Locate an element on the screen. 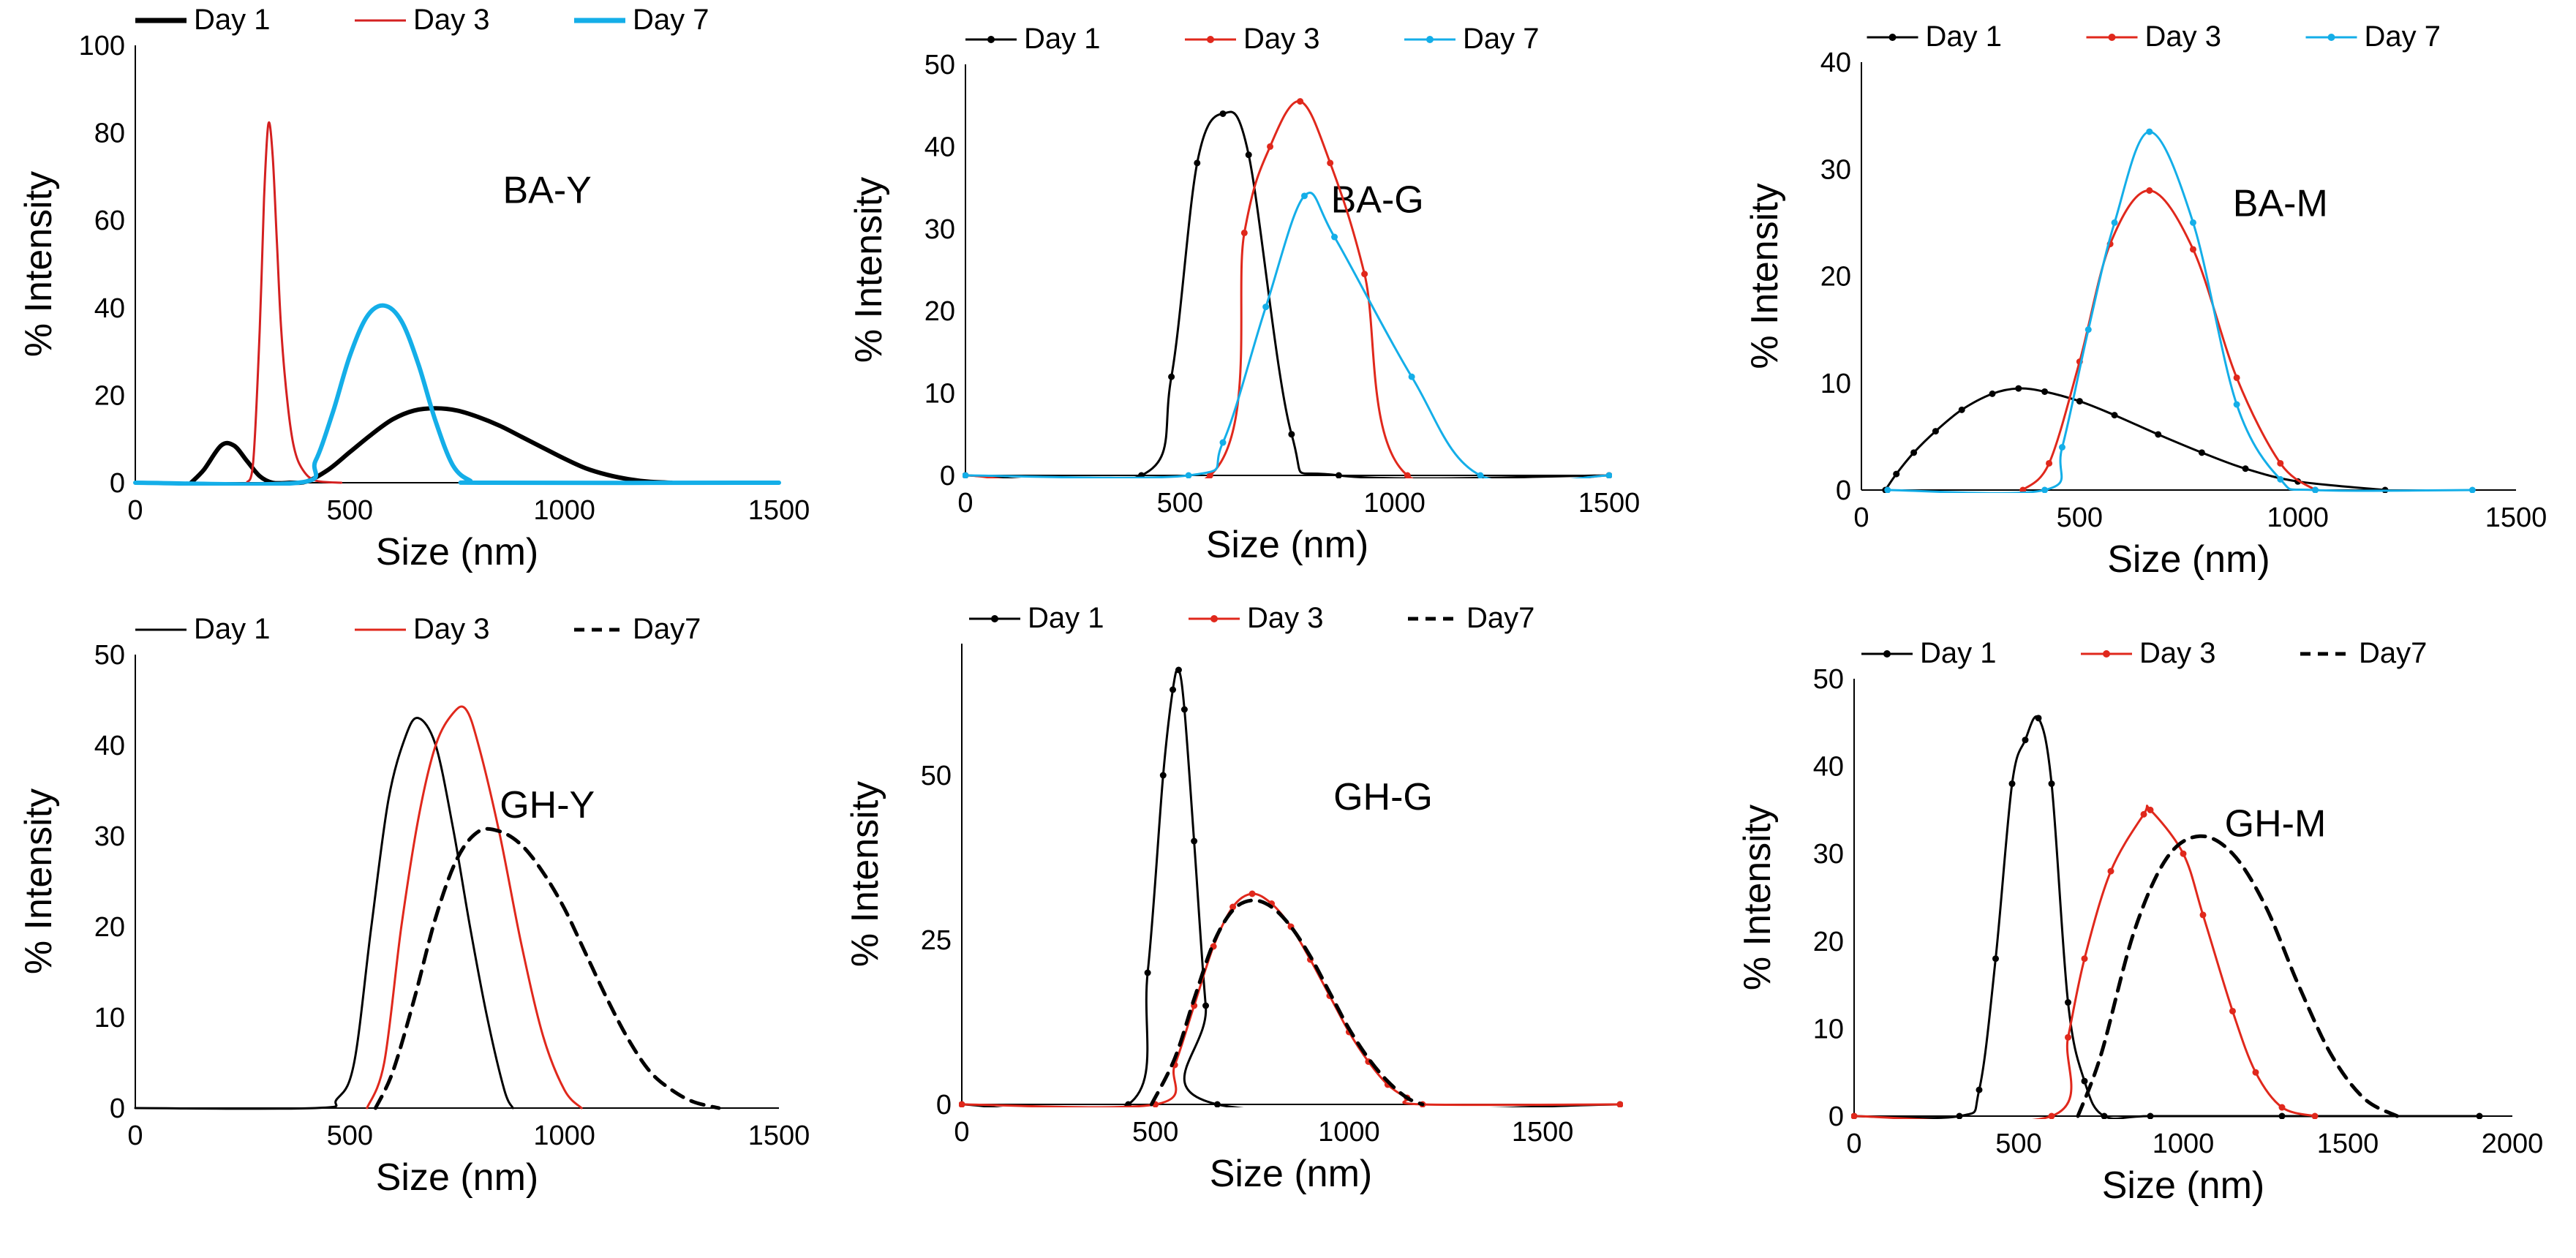 Image resolution: width=2576 pixels, height=1258 pixels. legend-item: Day7 is located at coordinates (637, 629).